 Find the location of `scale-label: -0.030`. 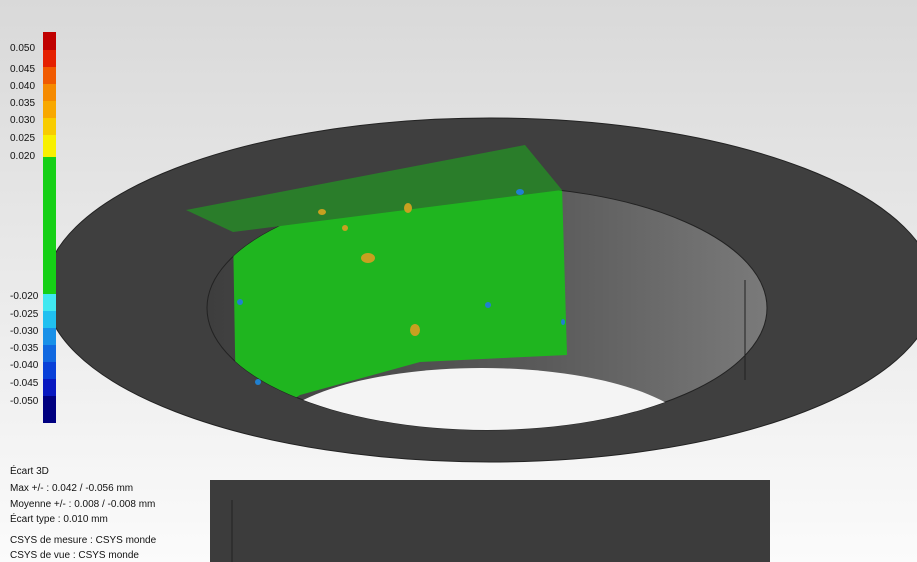

scale-label: -0.030 is located at coordinates (24, 331).